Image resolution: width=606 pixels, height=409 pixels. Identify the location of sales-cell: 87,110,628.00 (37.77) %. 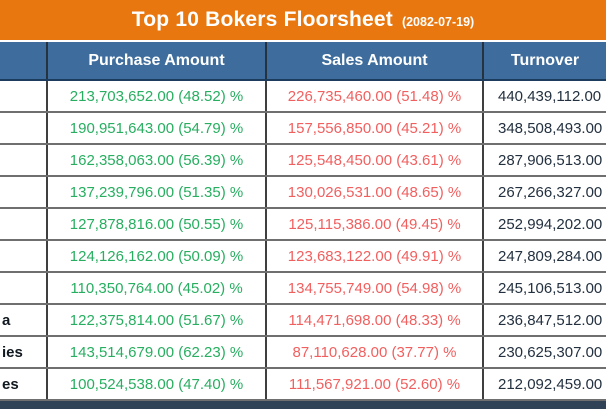
(373, 352).